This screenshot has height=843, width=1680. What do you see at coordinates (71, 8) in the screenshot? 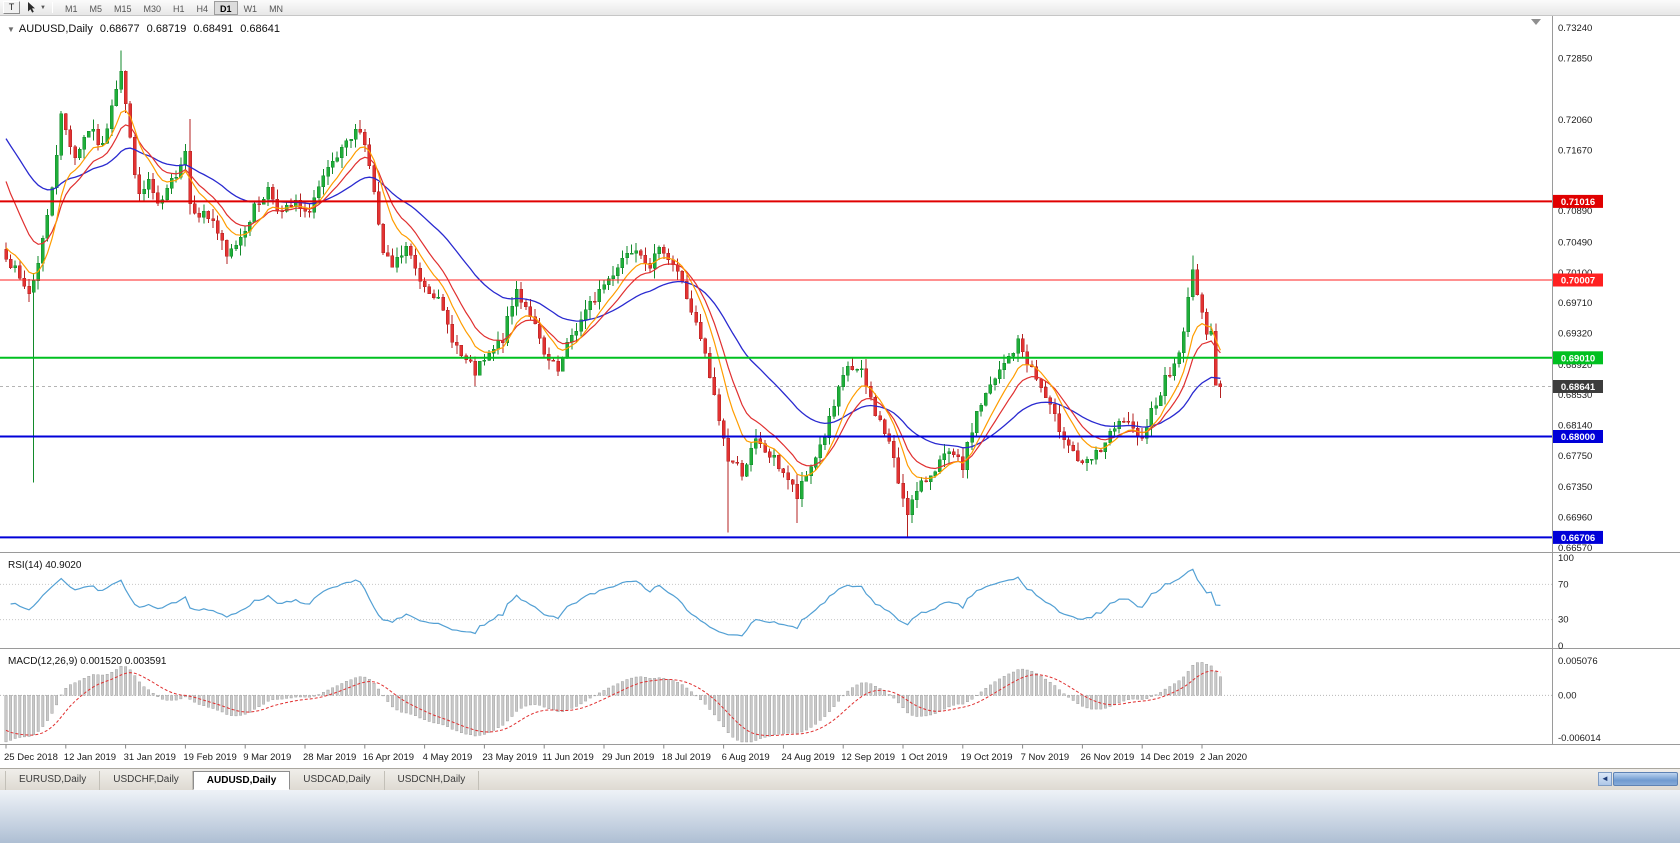
I see `tf-button-m1: M1` at bounding box center [71, 8].